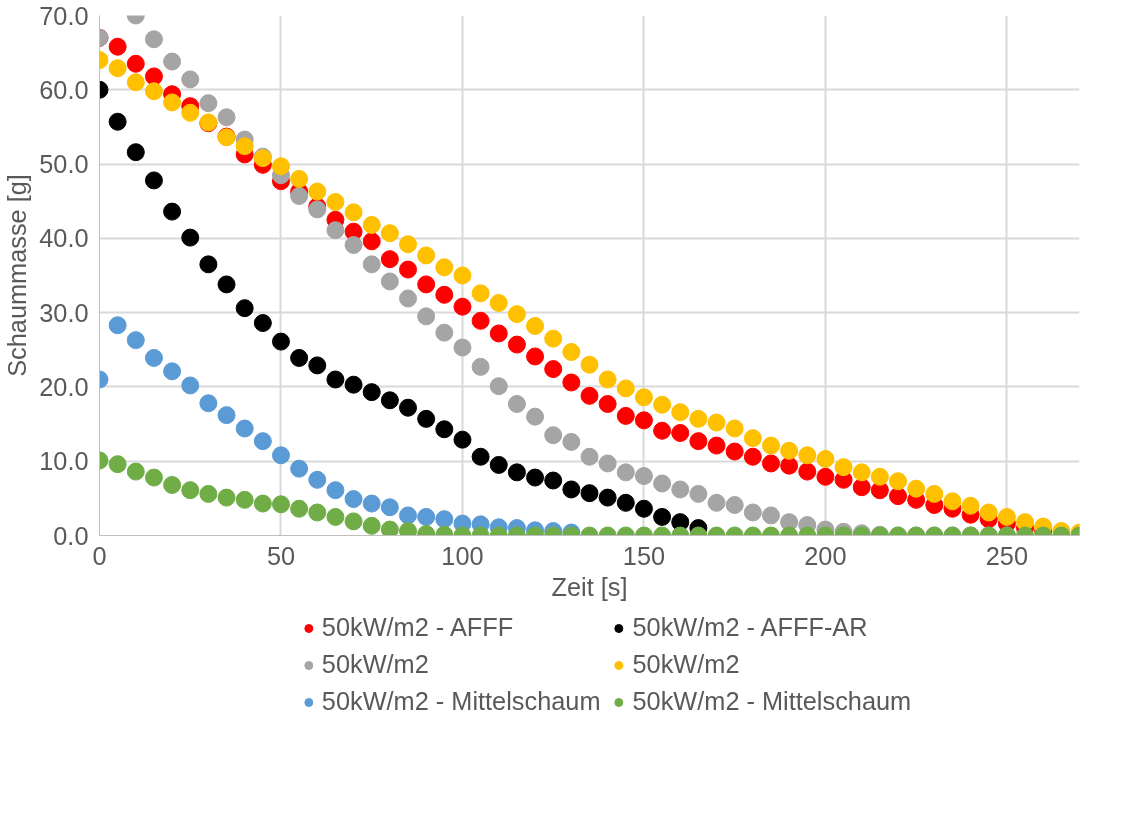  Describe the element at coordinates (281, 555) in the screenshot. I see `x-tick-label: 50` at that location.